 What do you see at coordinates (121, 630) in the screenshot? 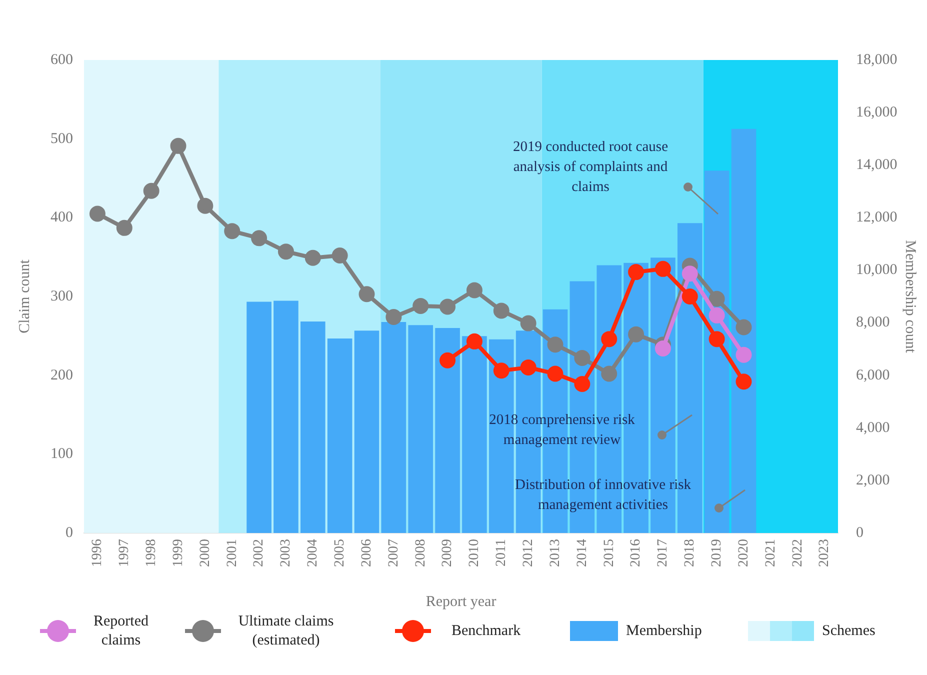
I see `legend-label: Reported claims` at bounding box center [121, 630].